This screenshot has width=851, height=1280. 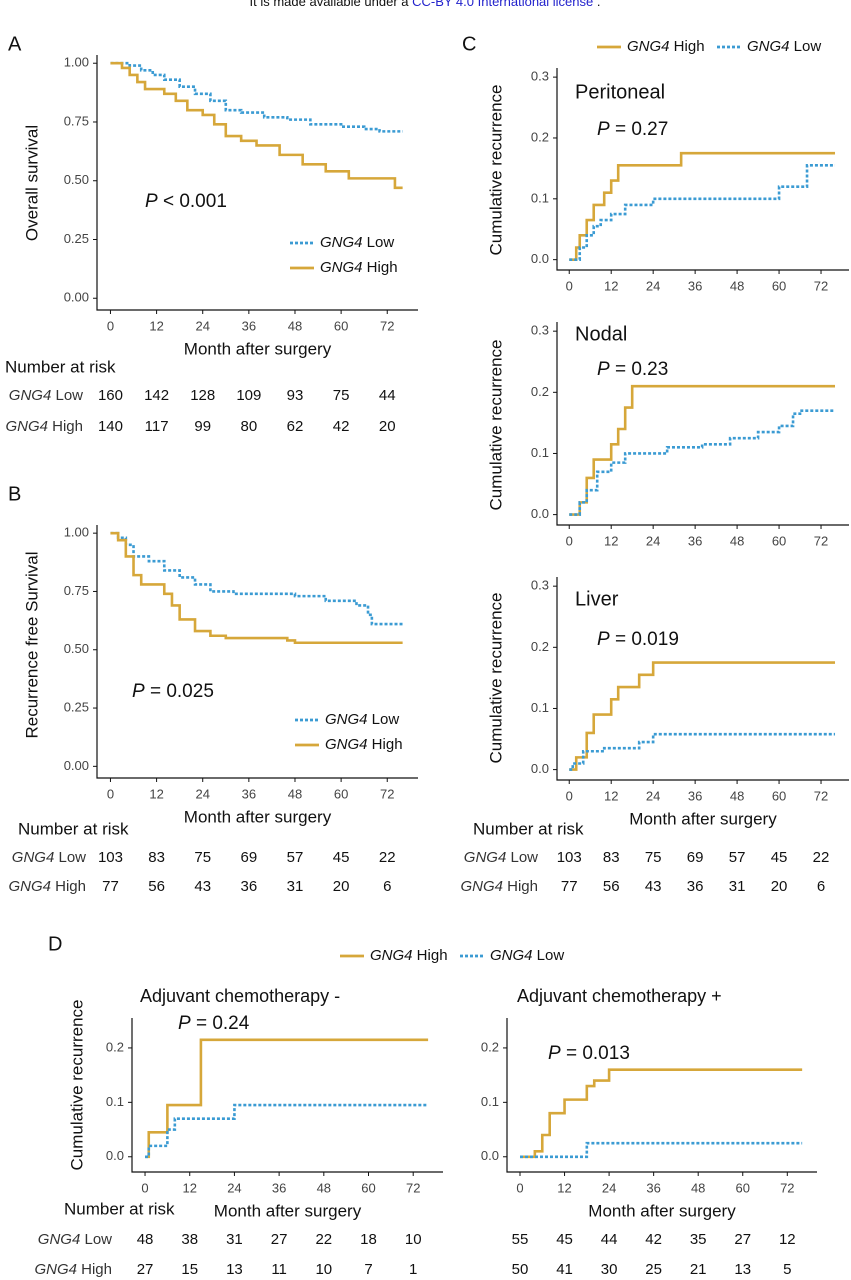 I want to click on p-value: P = 0.23, so click(x=632, y=369).